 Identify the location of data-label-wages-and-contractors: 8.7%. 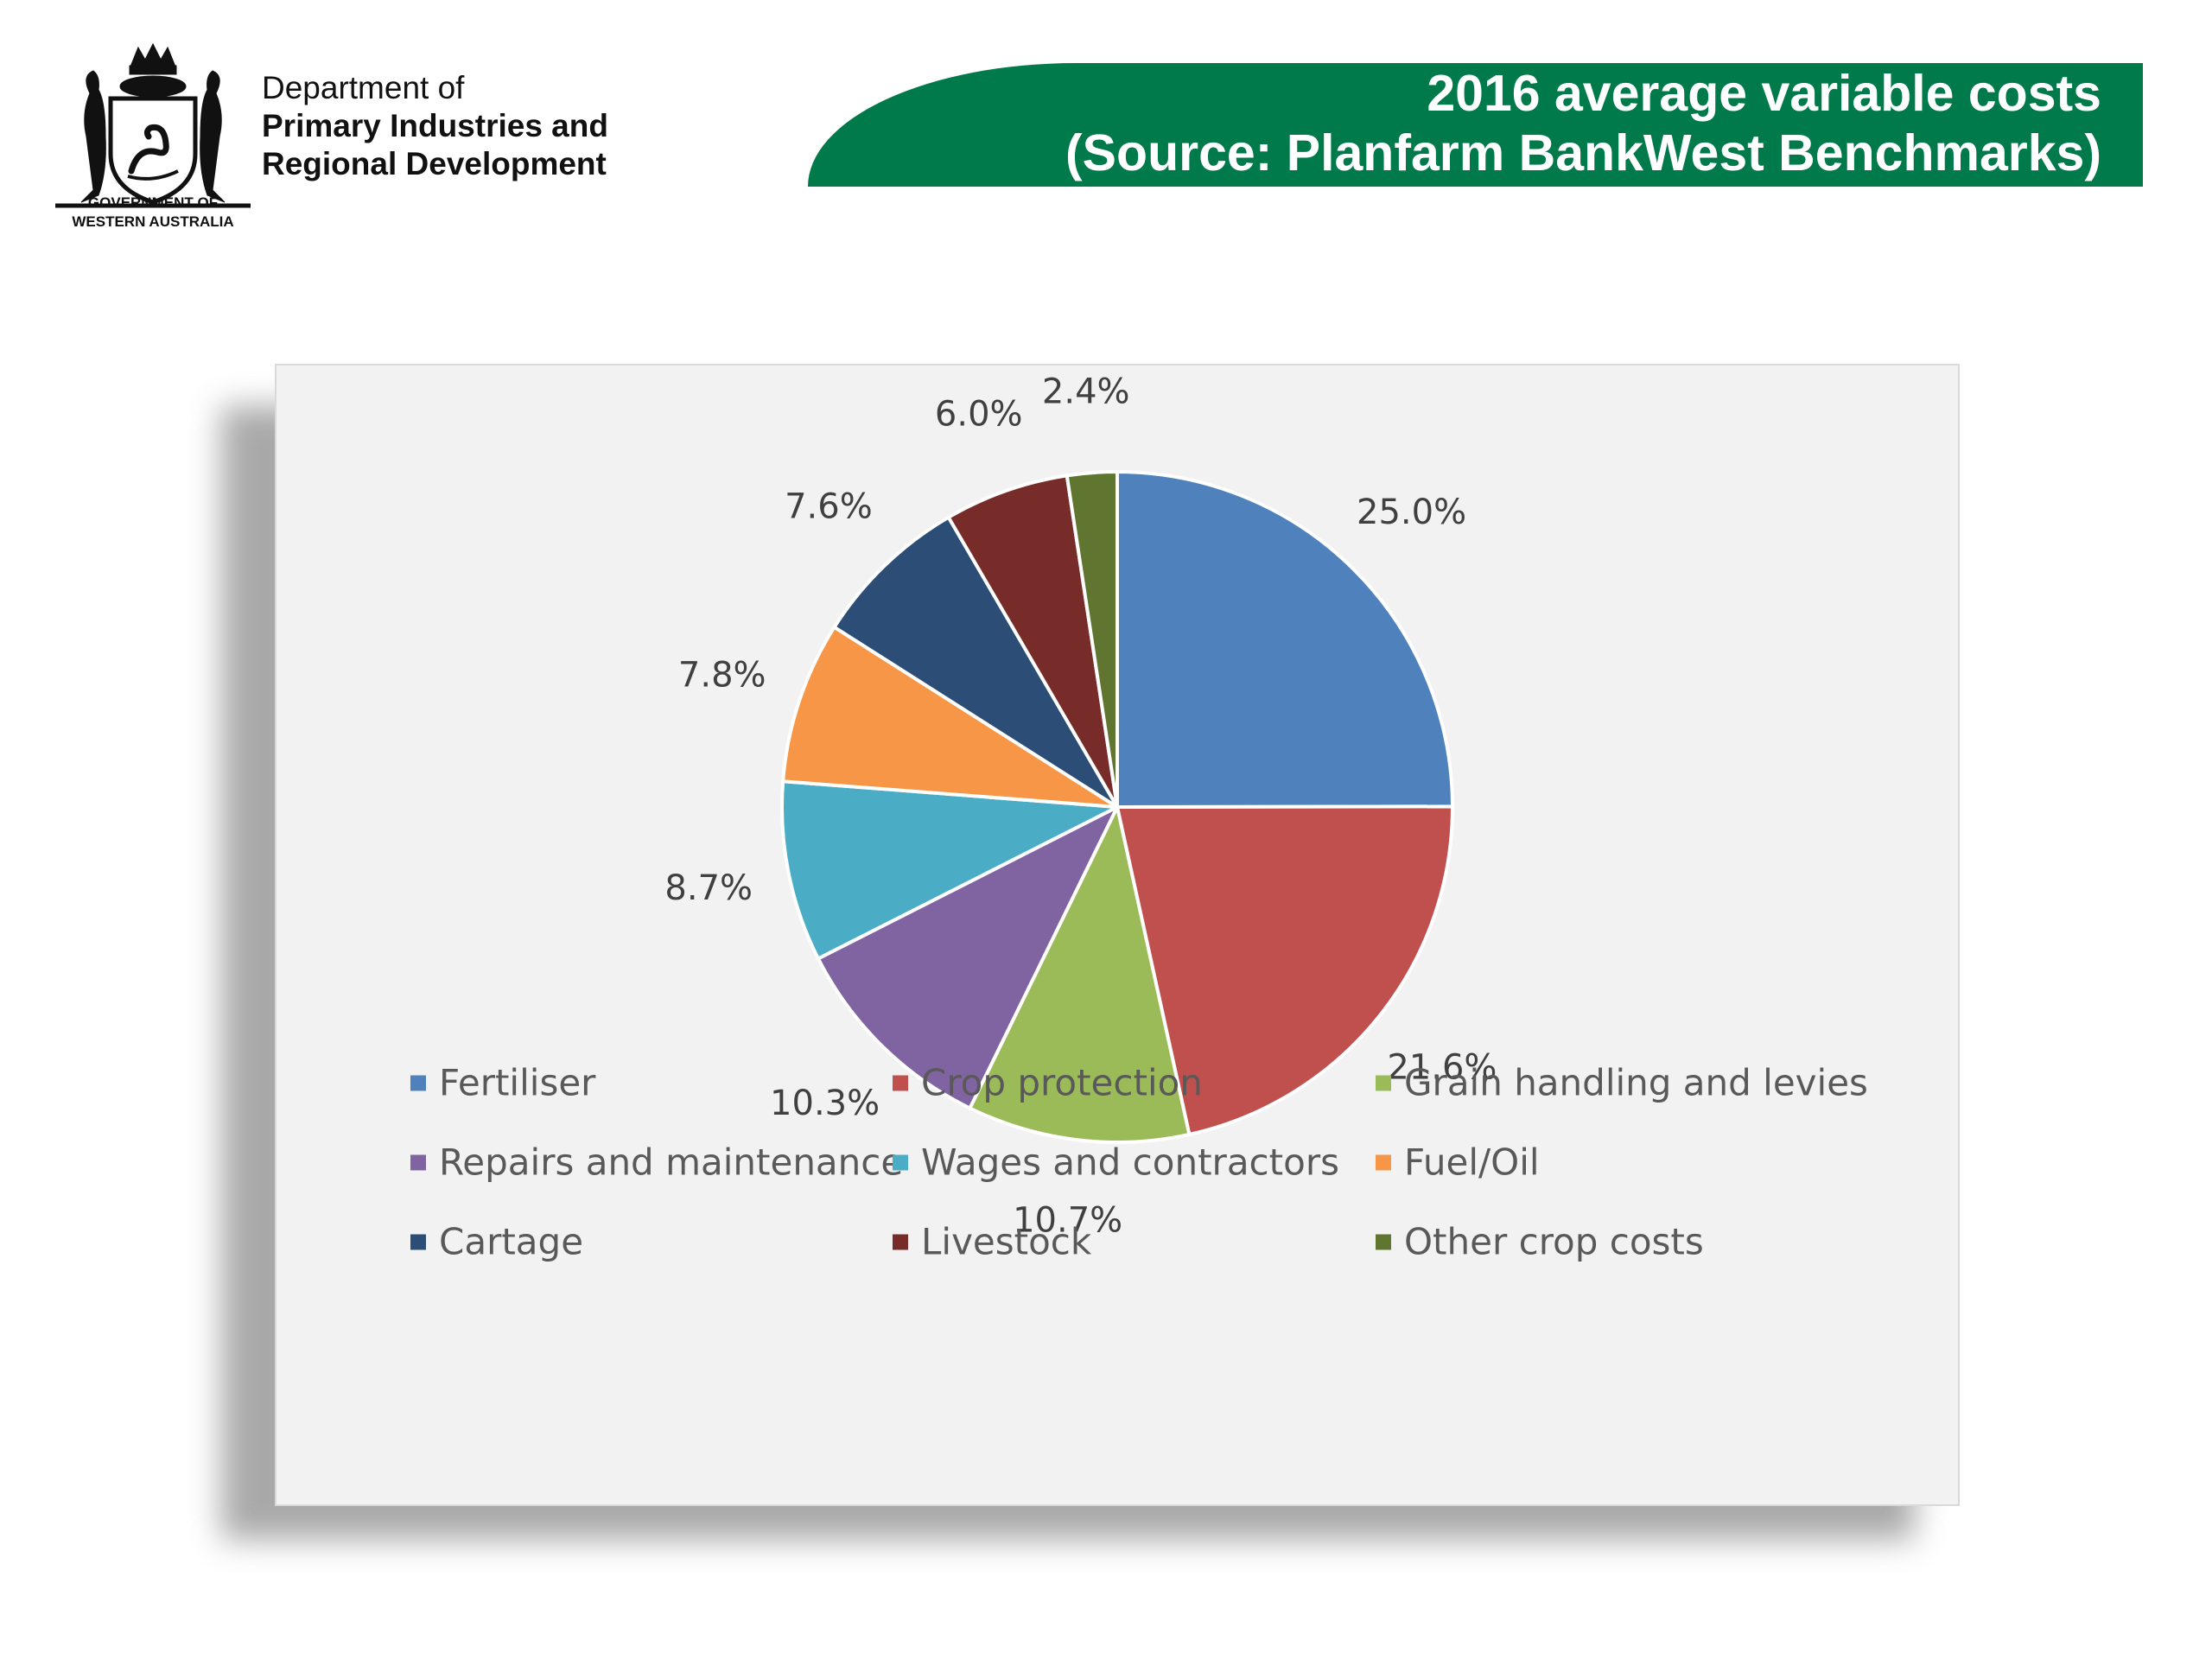
(708, 888).